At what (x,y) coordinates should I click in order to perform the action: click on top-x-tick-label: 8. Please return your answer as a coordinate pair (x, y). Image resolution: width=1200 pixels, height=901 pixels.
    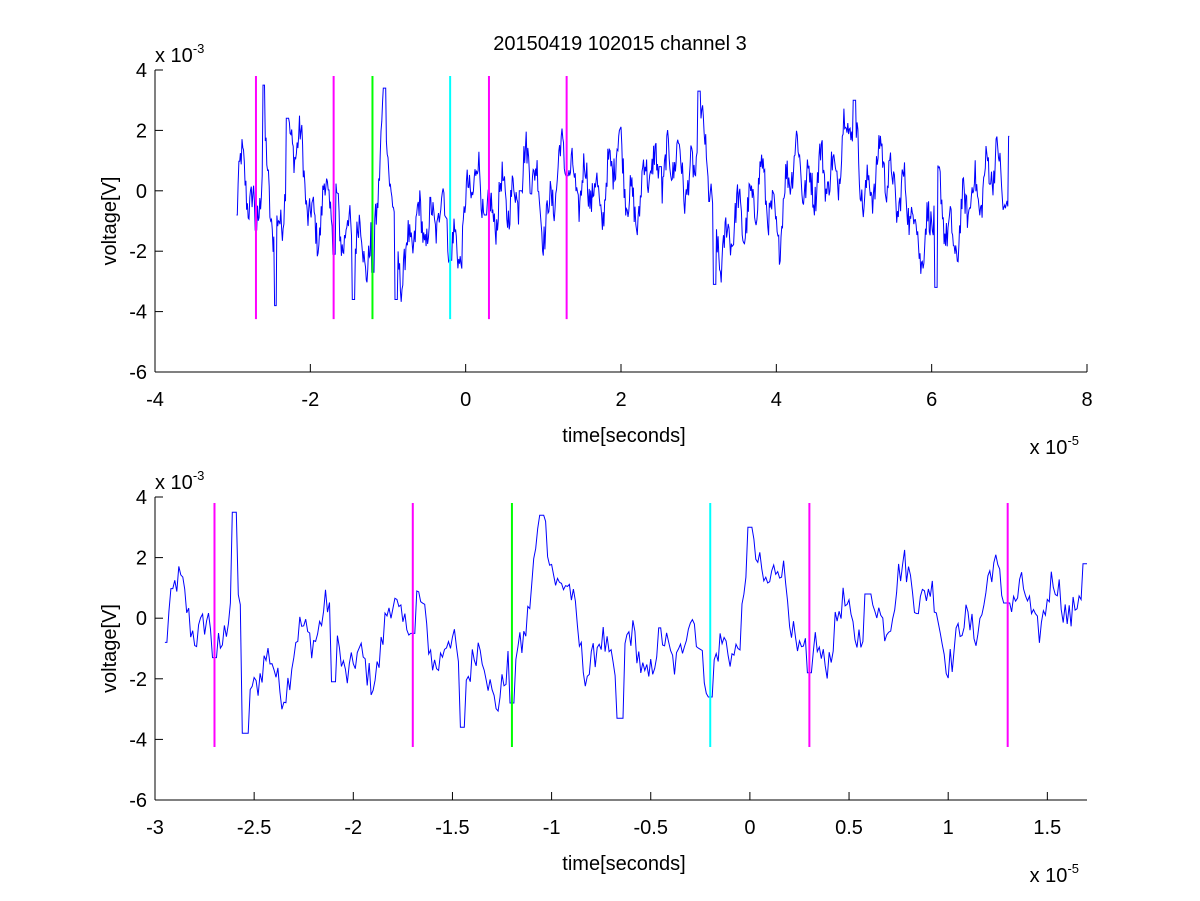
    Looking at the image, I should click on (1086, 400).